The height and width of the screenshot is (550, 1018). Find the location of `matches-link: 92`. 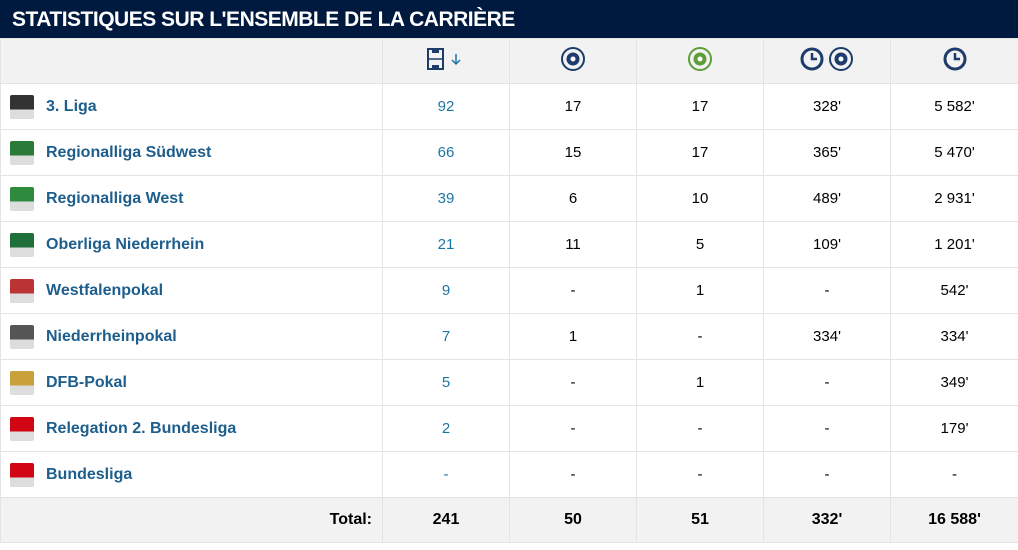

matches-link: 92 is located at coordinates (446, 106).